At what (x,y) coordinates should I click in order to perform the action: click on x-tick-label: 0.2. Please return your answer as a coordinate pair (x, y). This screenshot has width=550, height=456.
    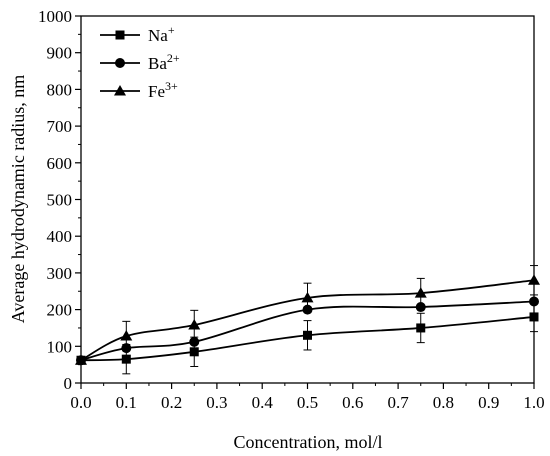
    Looking at the image, I should click on (171, 402).